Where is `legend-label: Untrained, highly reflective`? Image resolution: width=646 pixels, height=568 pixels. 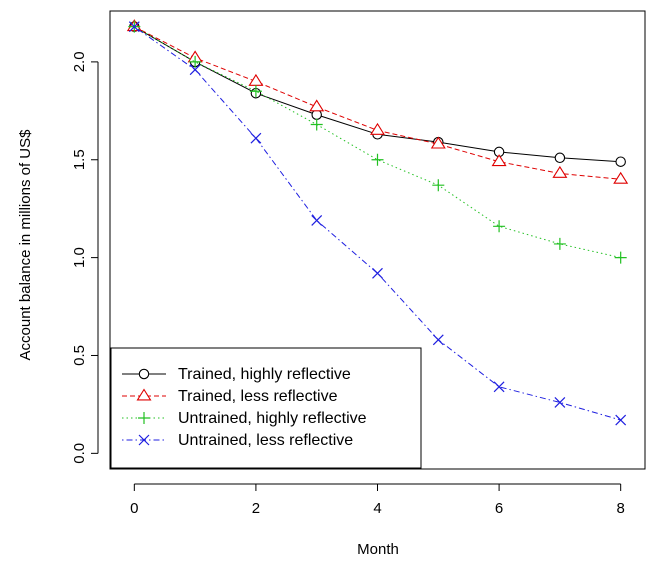
legend-label: Untrained, highly reflective is located at coordinates (272, 418).